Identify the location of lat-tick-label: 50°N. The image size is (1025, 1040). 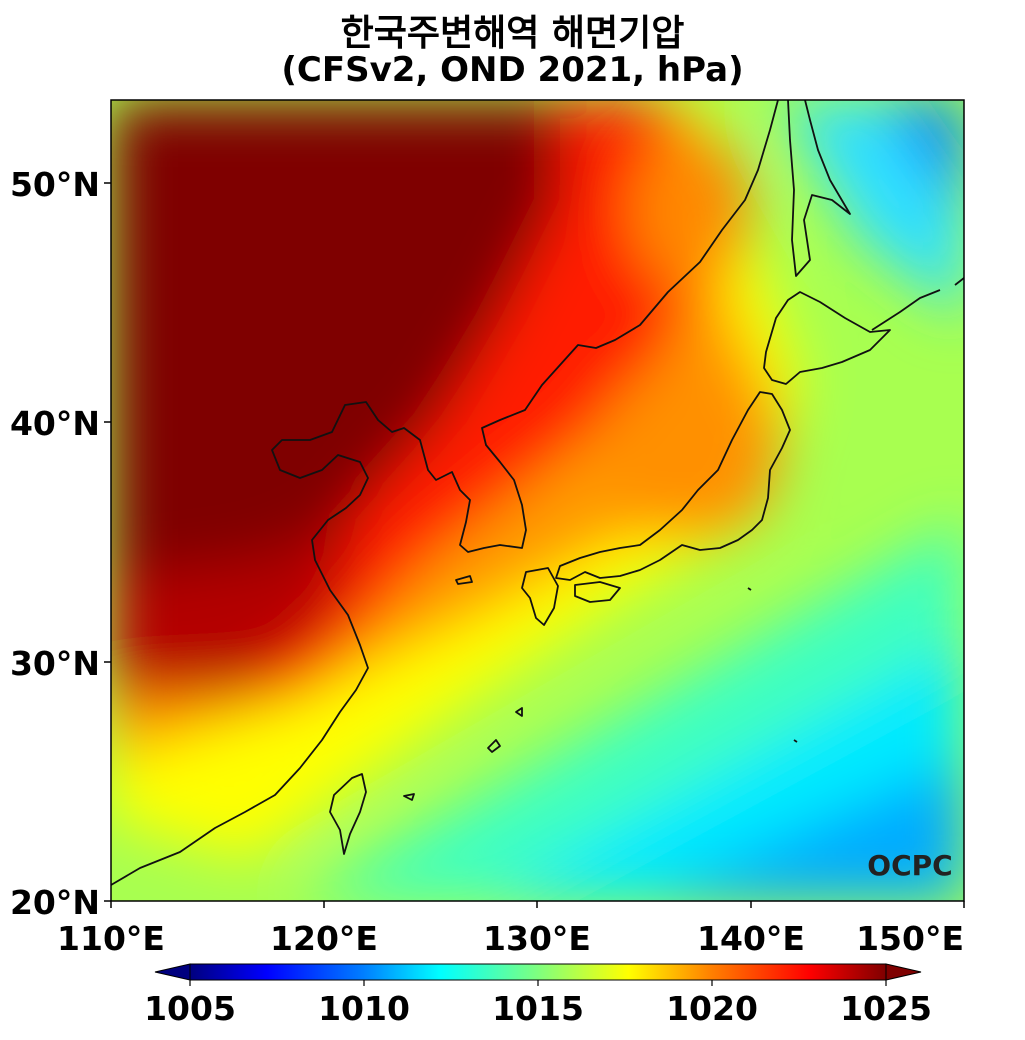
(55, 184).